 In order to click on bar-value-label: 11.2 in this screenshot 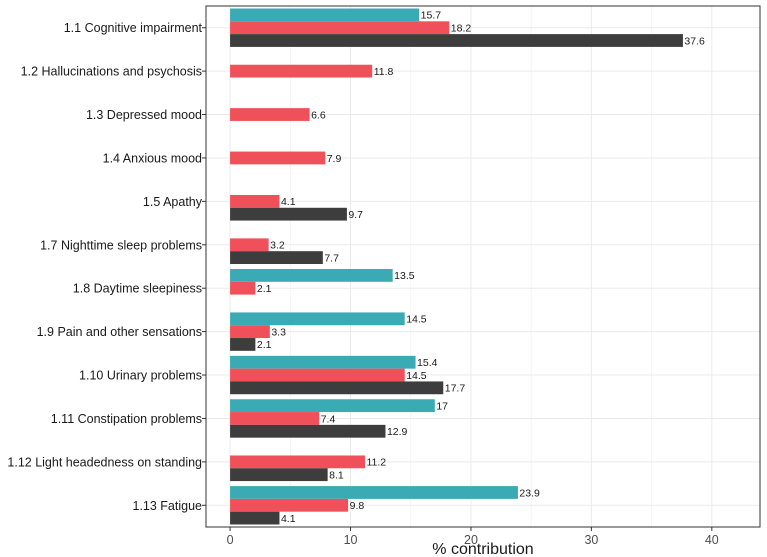, I will do `click(376, 463)`.